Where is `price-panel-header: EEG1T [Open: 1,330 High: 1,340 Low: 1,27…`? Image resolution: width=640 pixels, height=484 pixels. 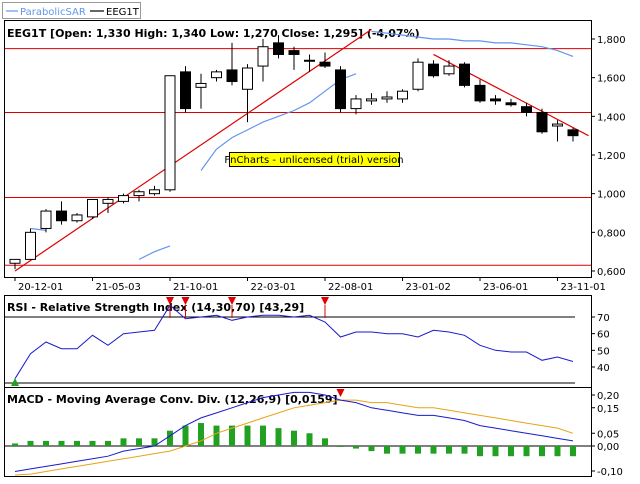
price-panel-header: EEG1T [Open: 1,330 High: 1,340 Low: 1,27… is located at coordinates (213, 33).